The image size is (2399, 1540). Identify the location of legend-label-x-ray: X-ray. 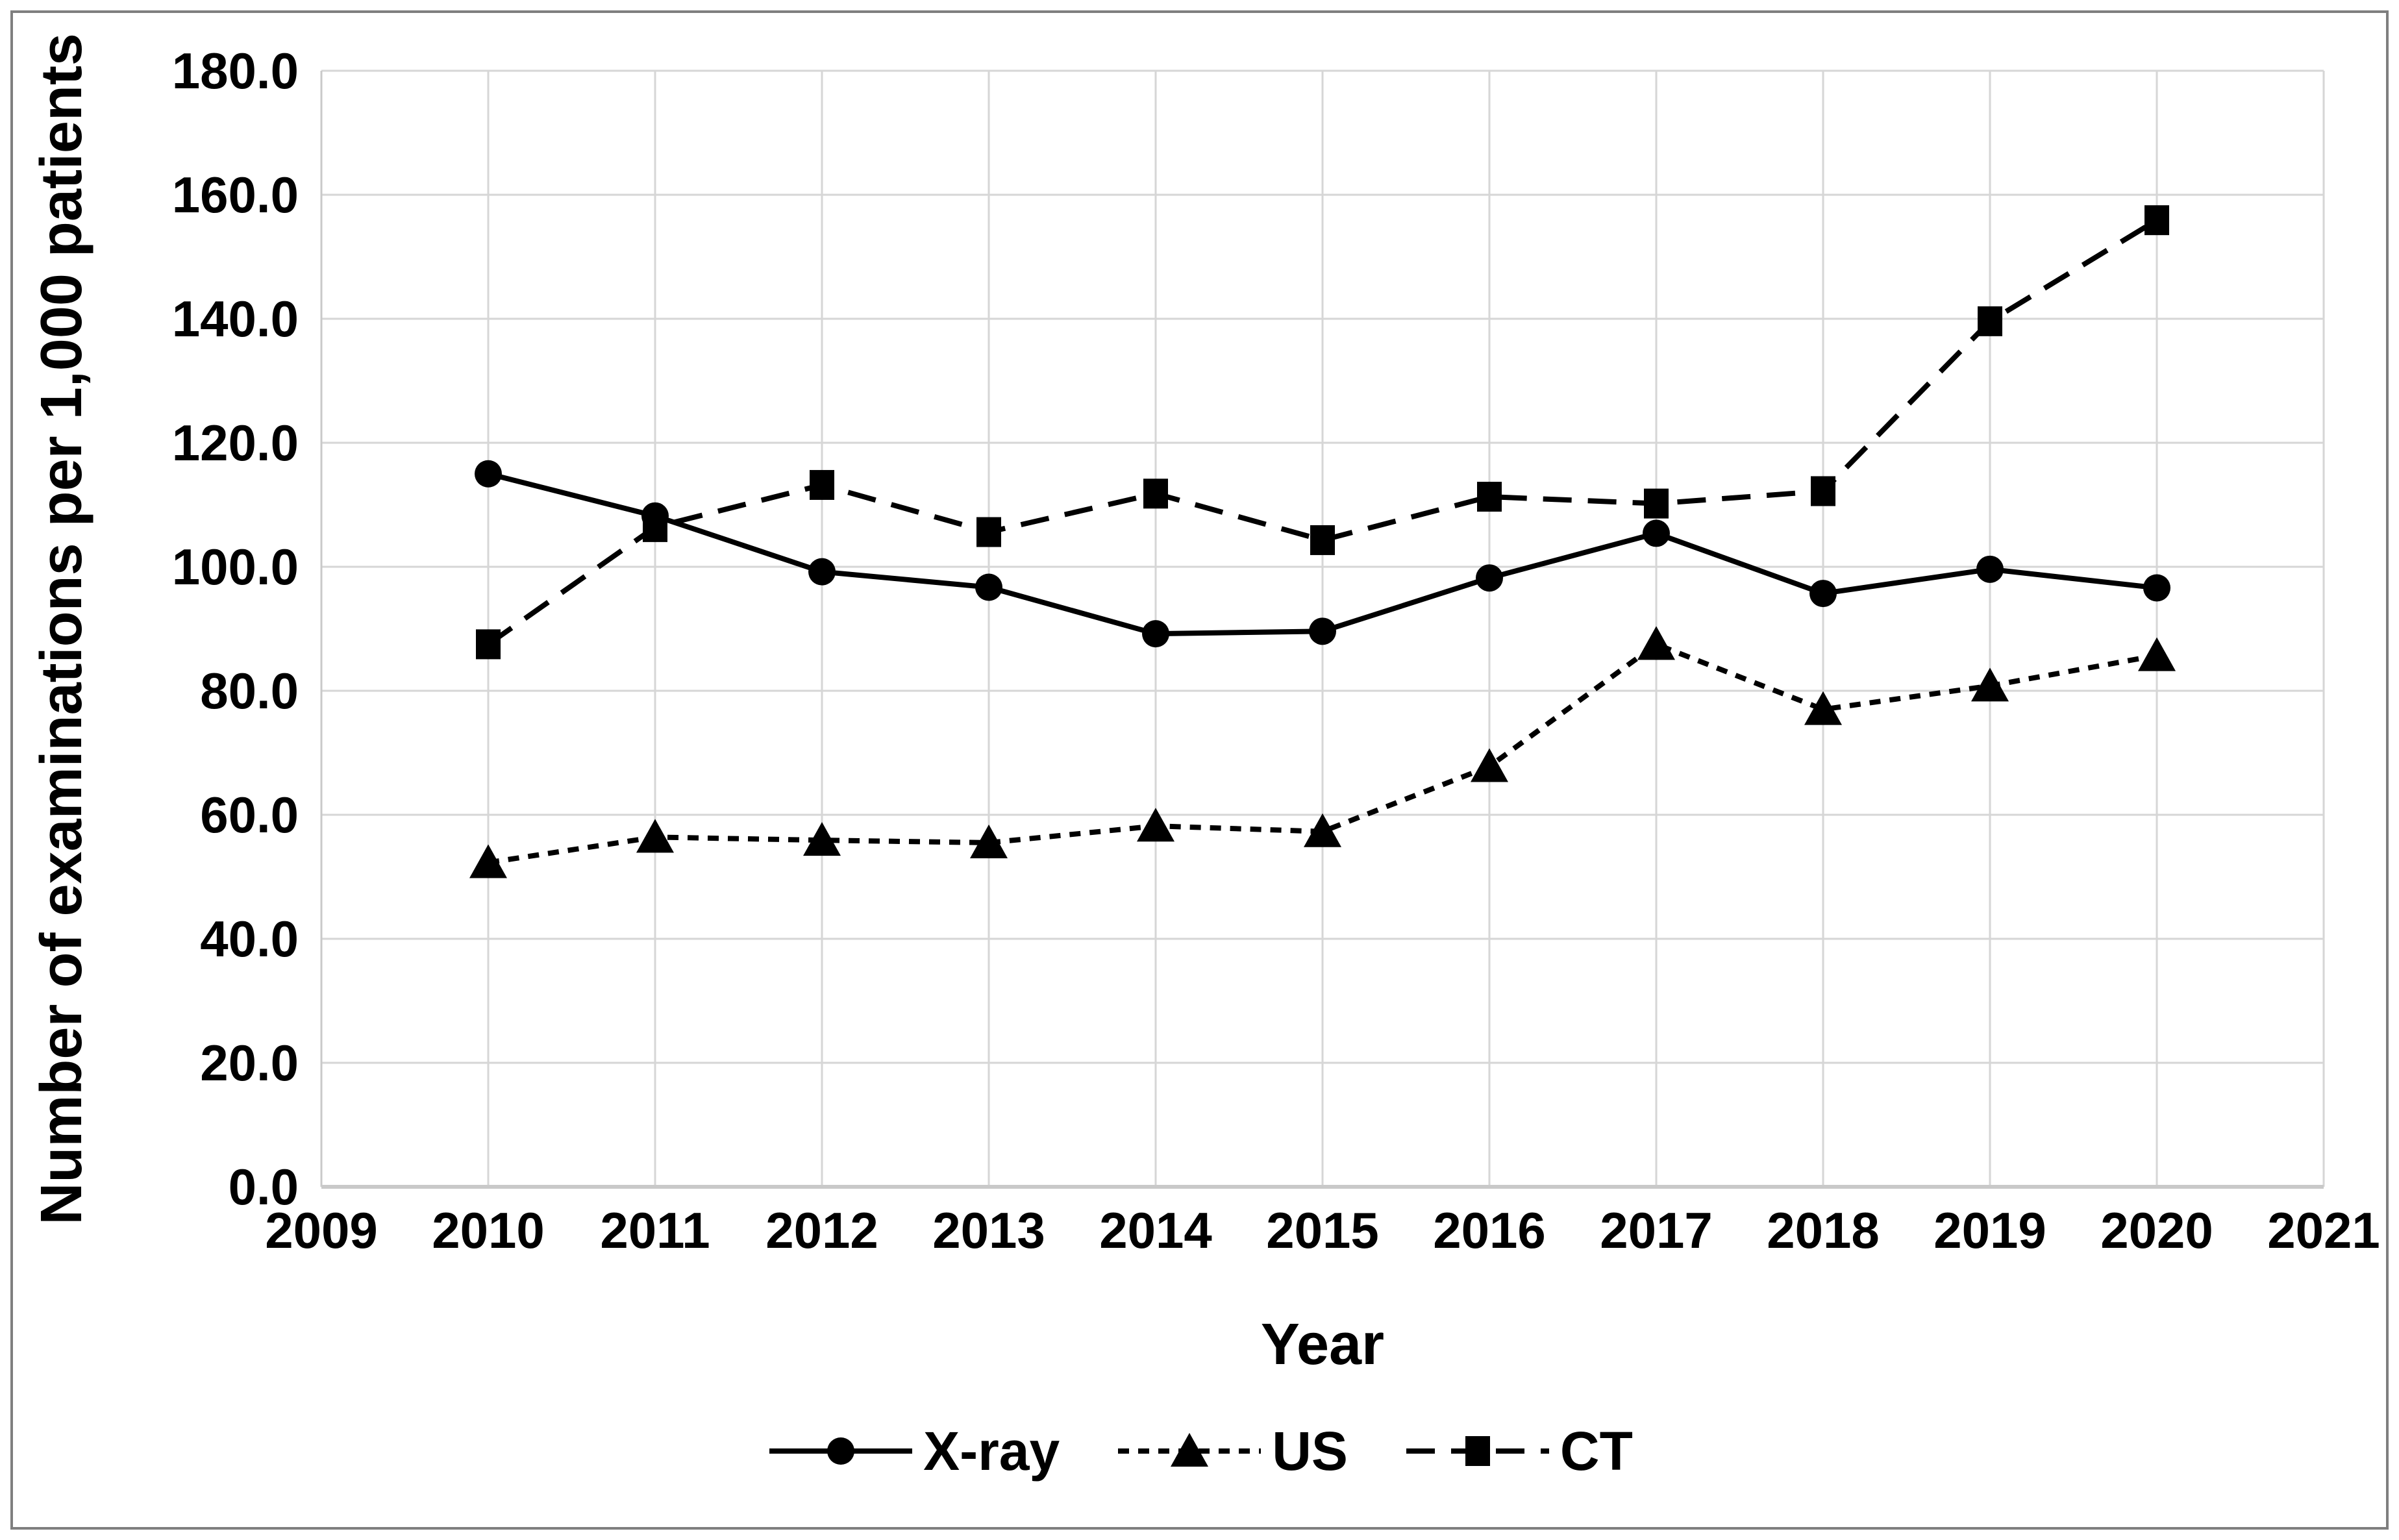
(991, 1452).